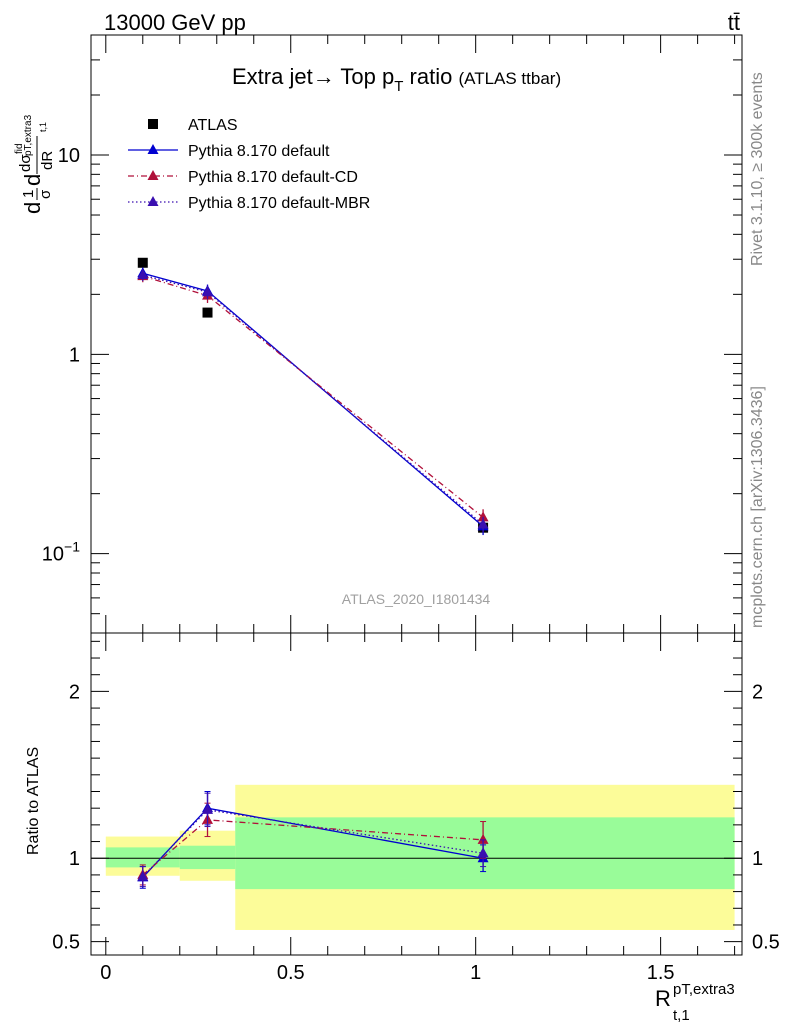 Image resolution: width=786 pixels, height=1024 pixels. Describe the element at coordinates (757, 169) in the screenshot. I see `rivet-label: Rivet 3.1.10, ≥ 300k events` at that location.